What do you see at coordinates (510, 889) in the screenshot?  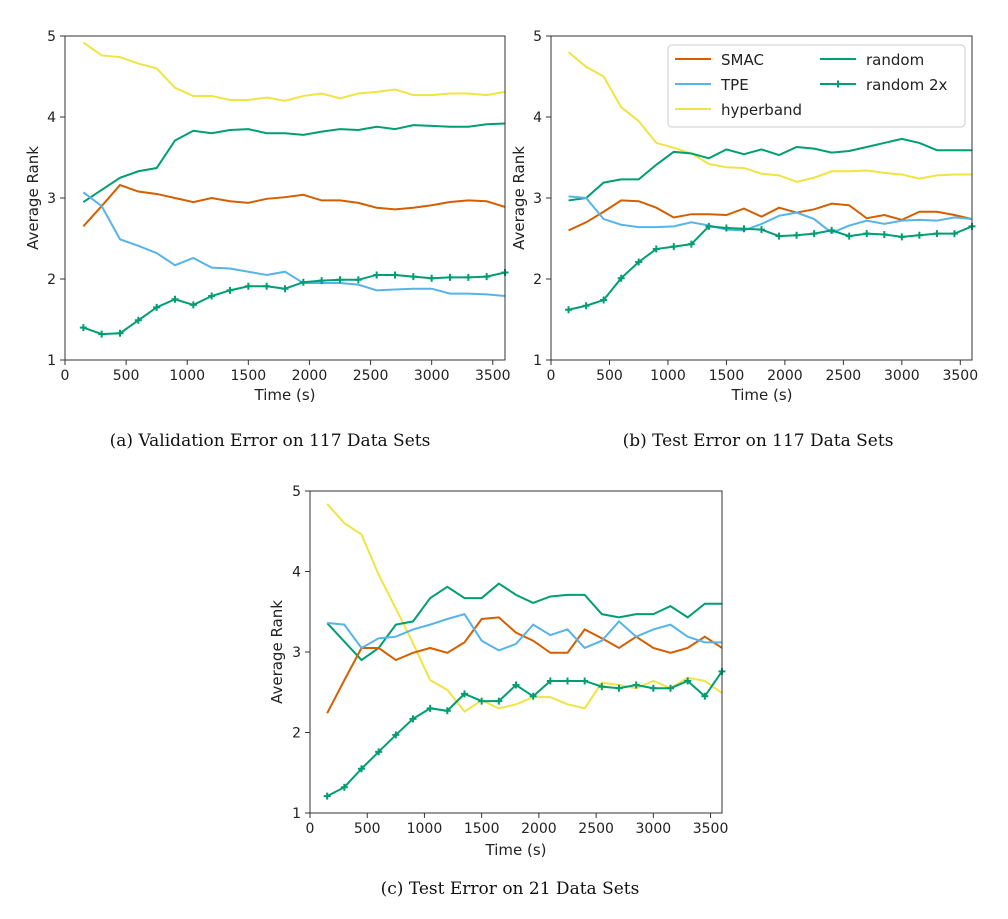 I see `caption-c: (c) Test Error on 21 Data Sets` at bounding box center [510, 889].